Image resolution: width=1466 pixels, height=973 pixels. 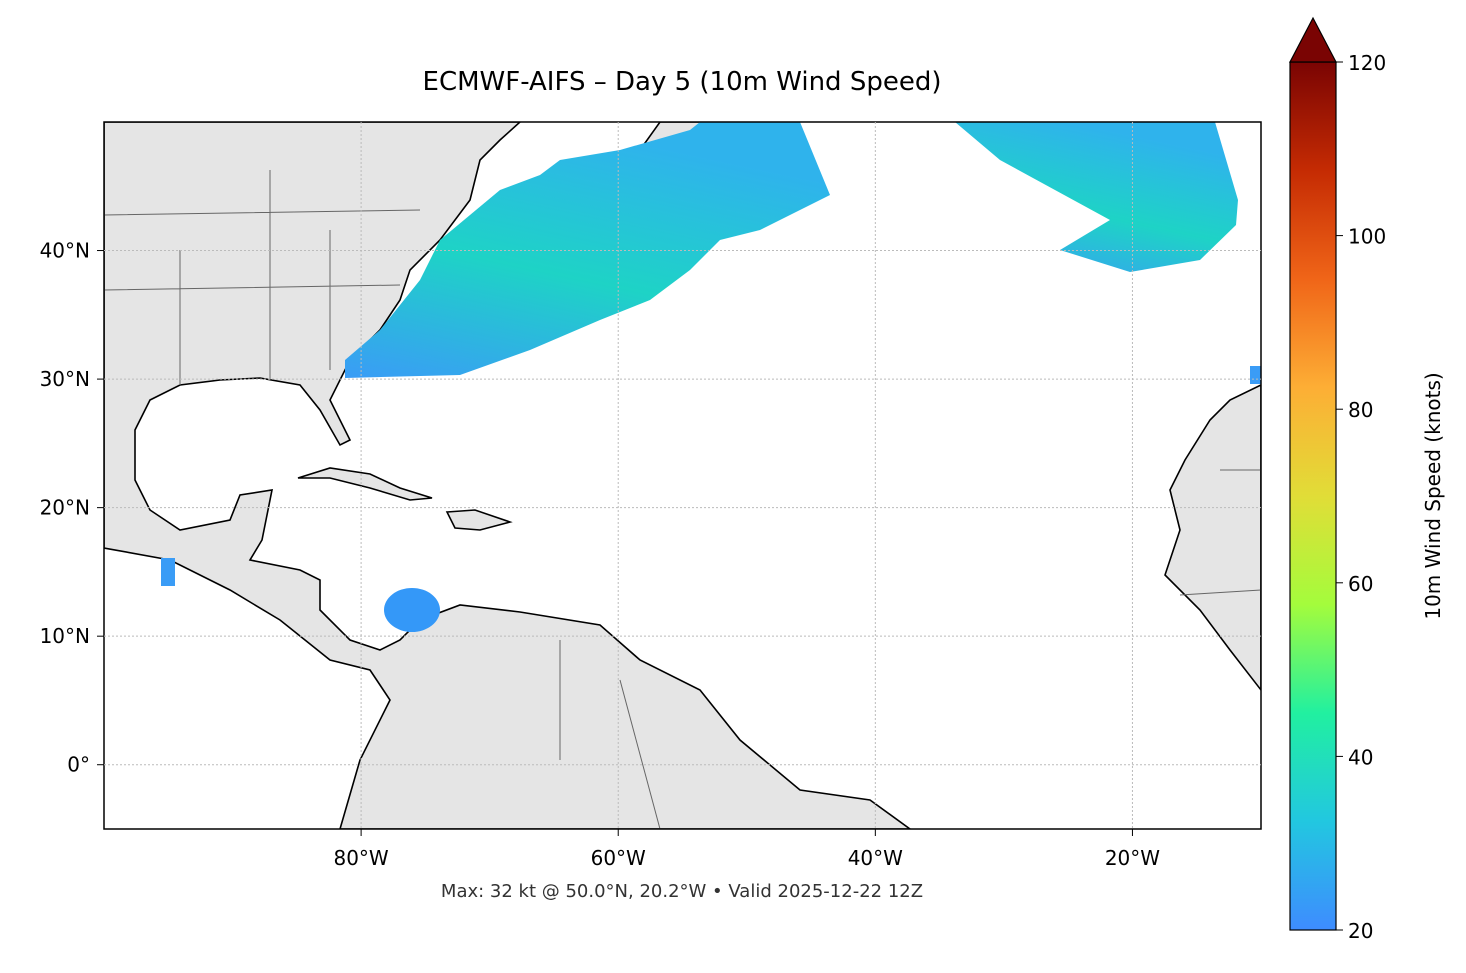 I want to click on colorbar-tick-label: 60, so click(x=1360, y=584).